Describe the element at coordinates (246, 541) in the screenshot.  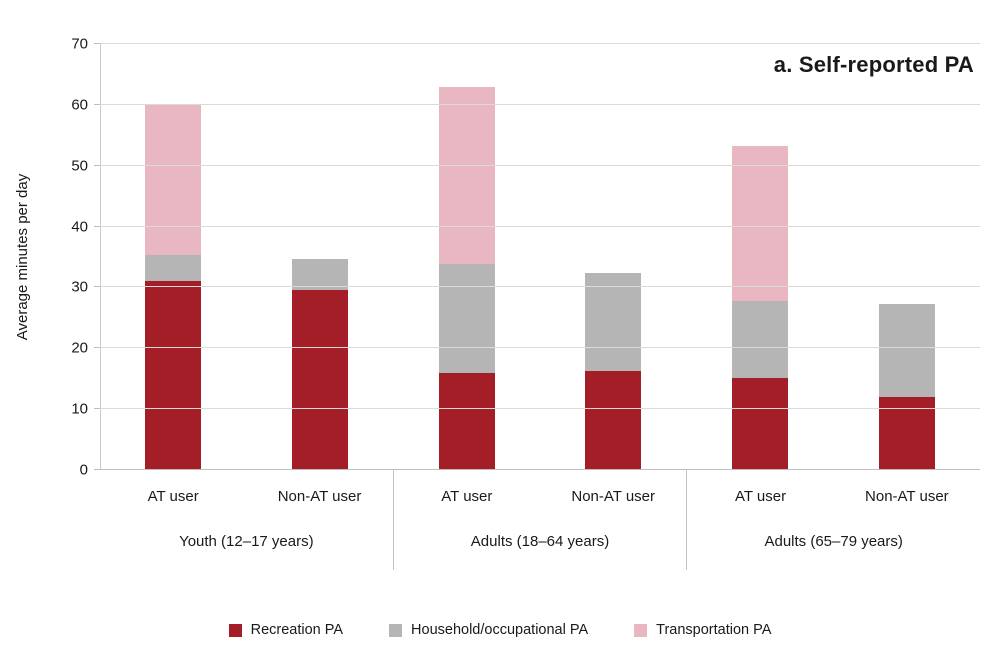
I see `group-label: Youth (12–17 years)` at that location.